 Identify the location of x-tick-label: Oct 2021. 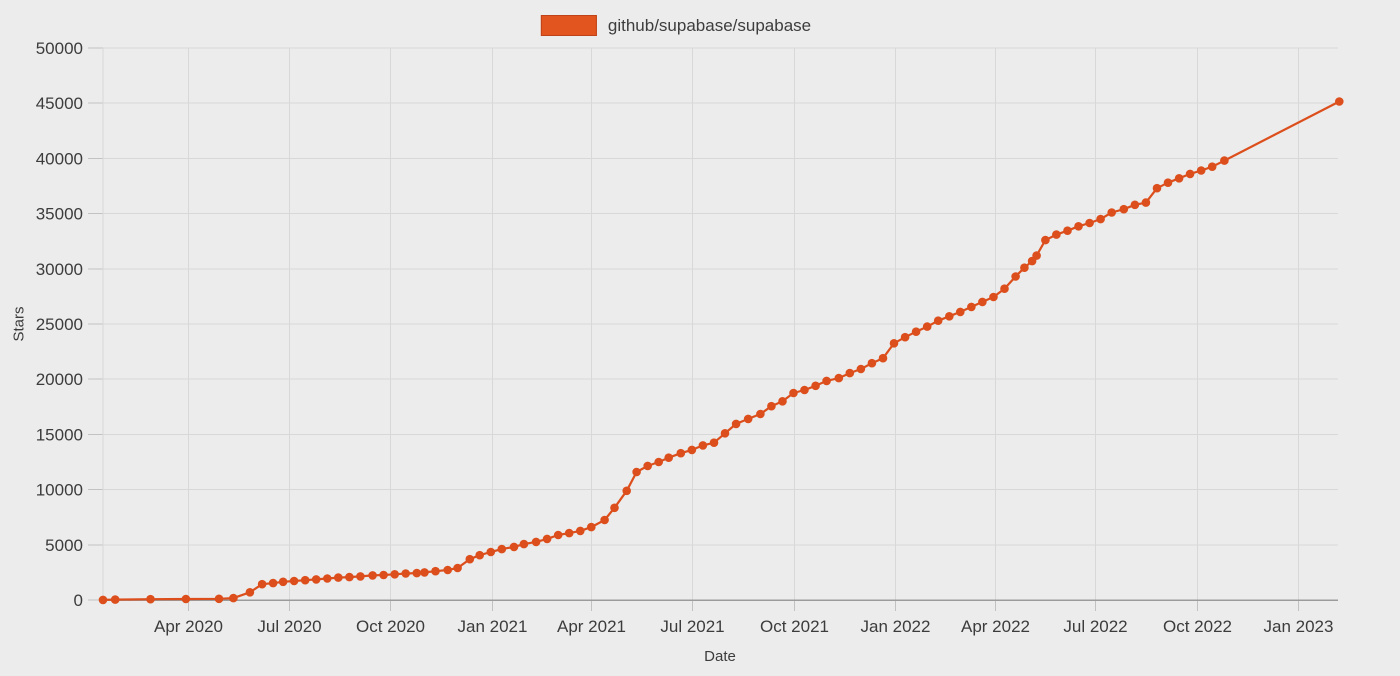
(794, 626).